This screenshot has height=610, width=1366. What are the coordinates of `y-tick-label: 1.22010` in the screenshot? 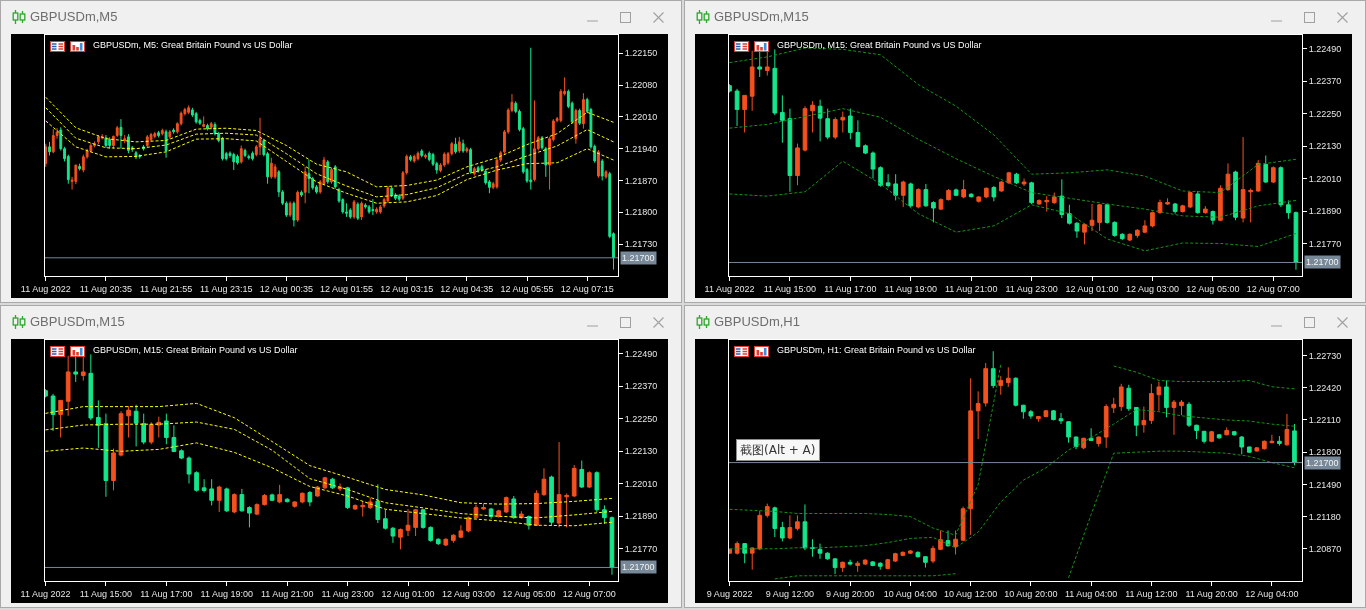 It's located at (1325, 178).